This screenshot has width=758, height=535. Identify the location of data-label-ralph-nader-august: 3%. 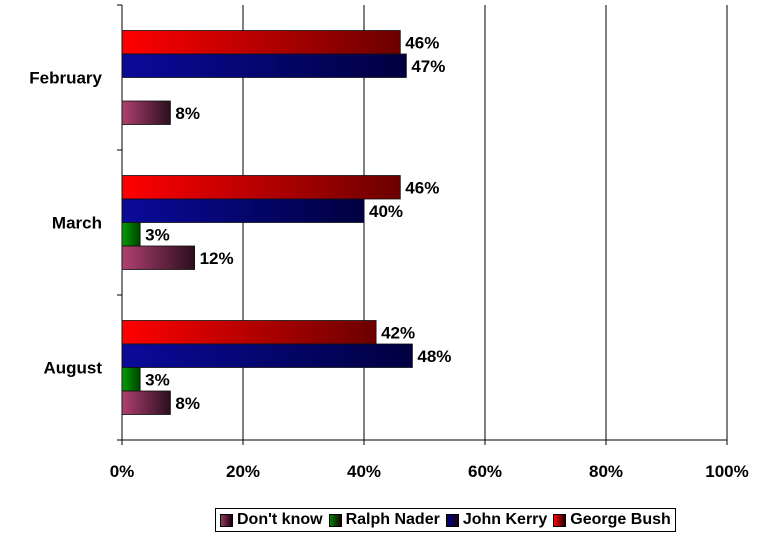
(157, 379).